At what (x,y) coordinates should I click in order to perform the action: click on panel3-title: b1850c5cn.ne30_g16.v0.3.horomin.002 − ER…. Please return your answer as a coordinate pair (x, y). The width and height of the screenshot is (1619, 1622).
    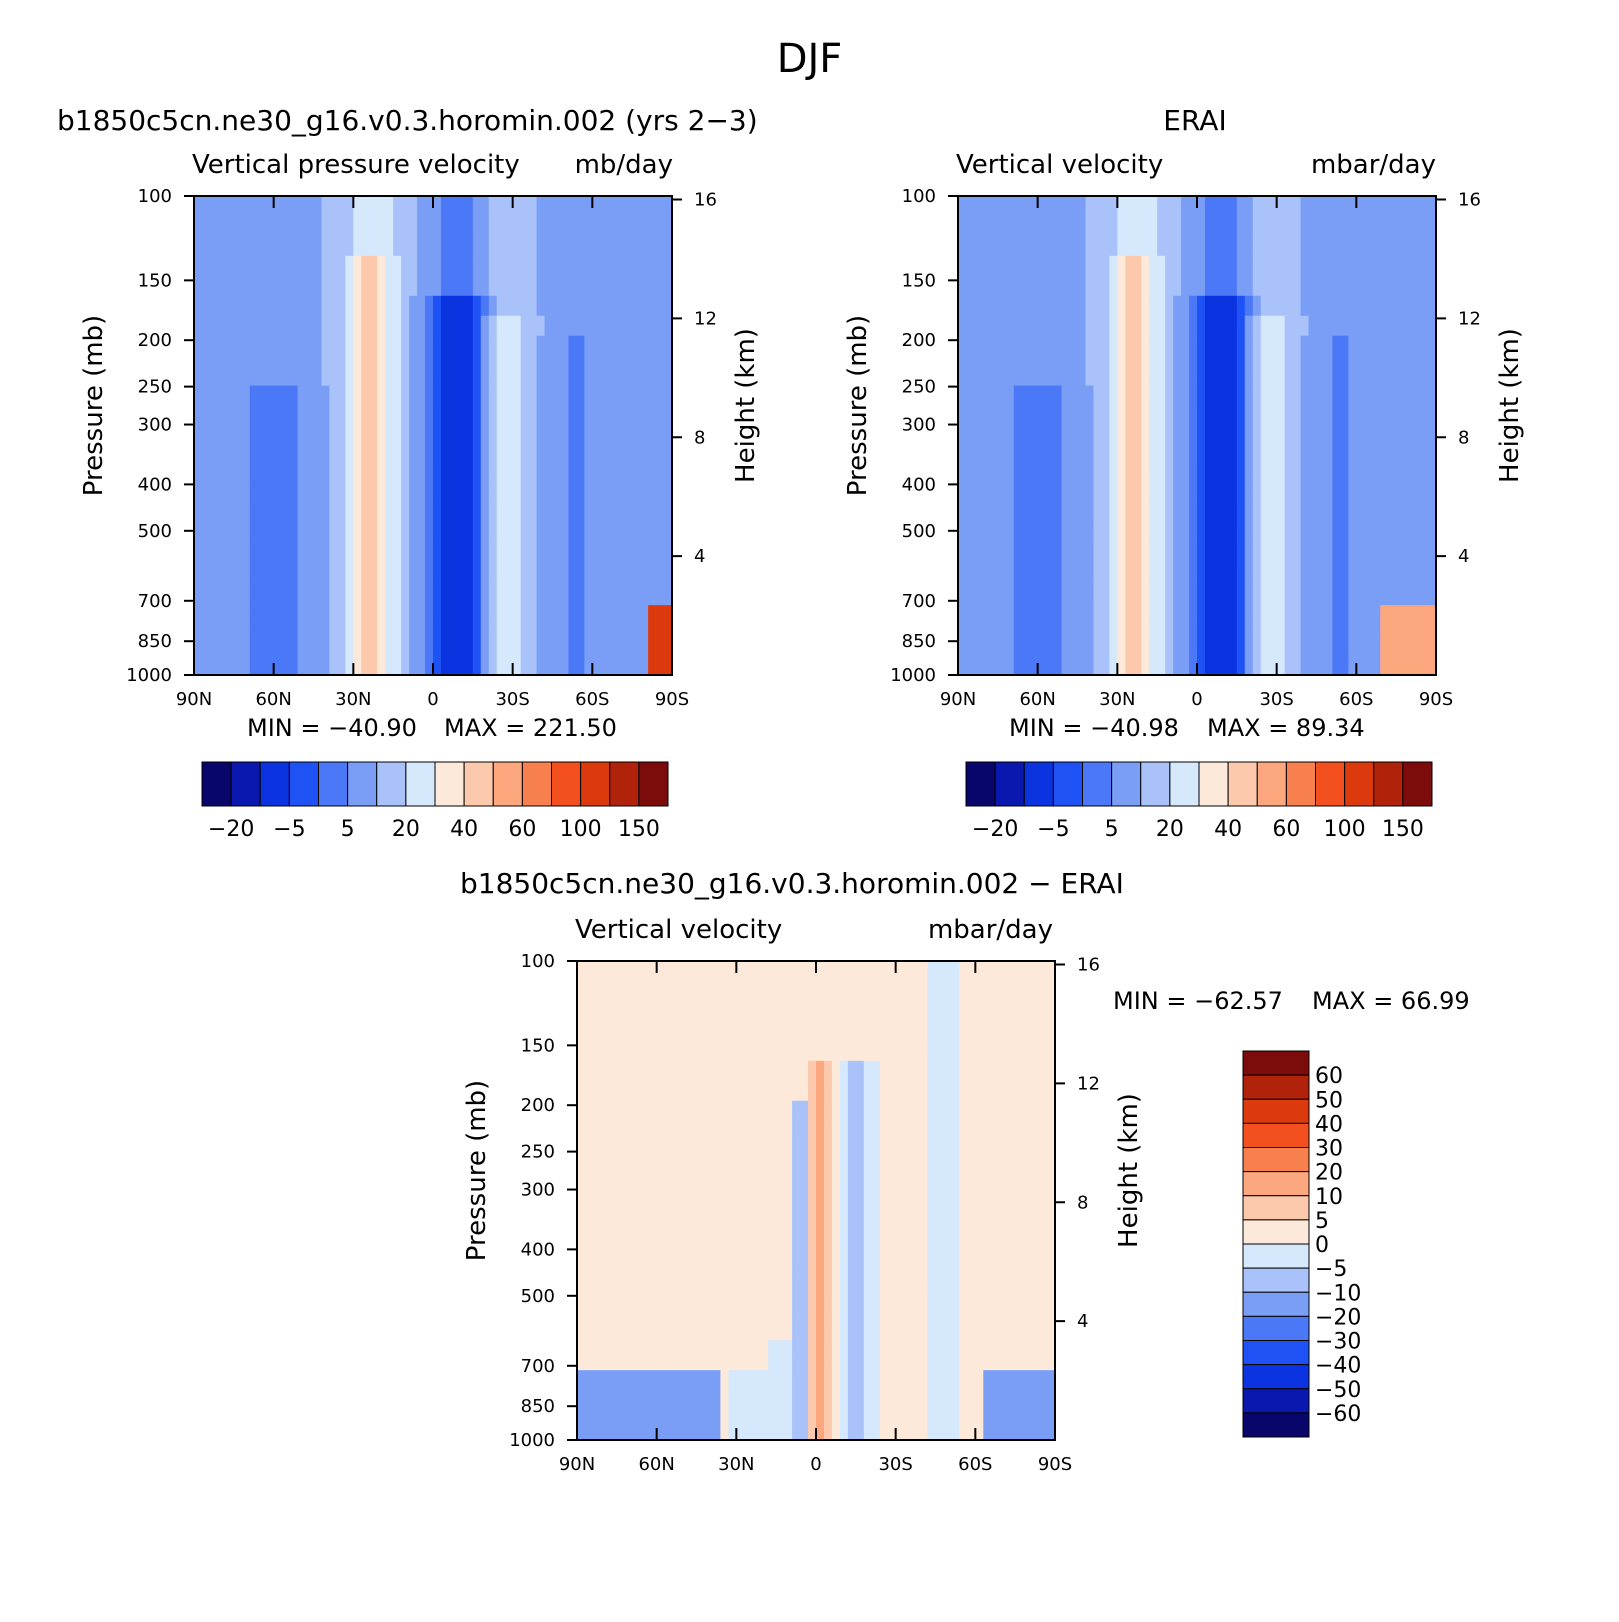
    Looking at the image, I should click on (792, 883).